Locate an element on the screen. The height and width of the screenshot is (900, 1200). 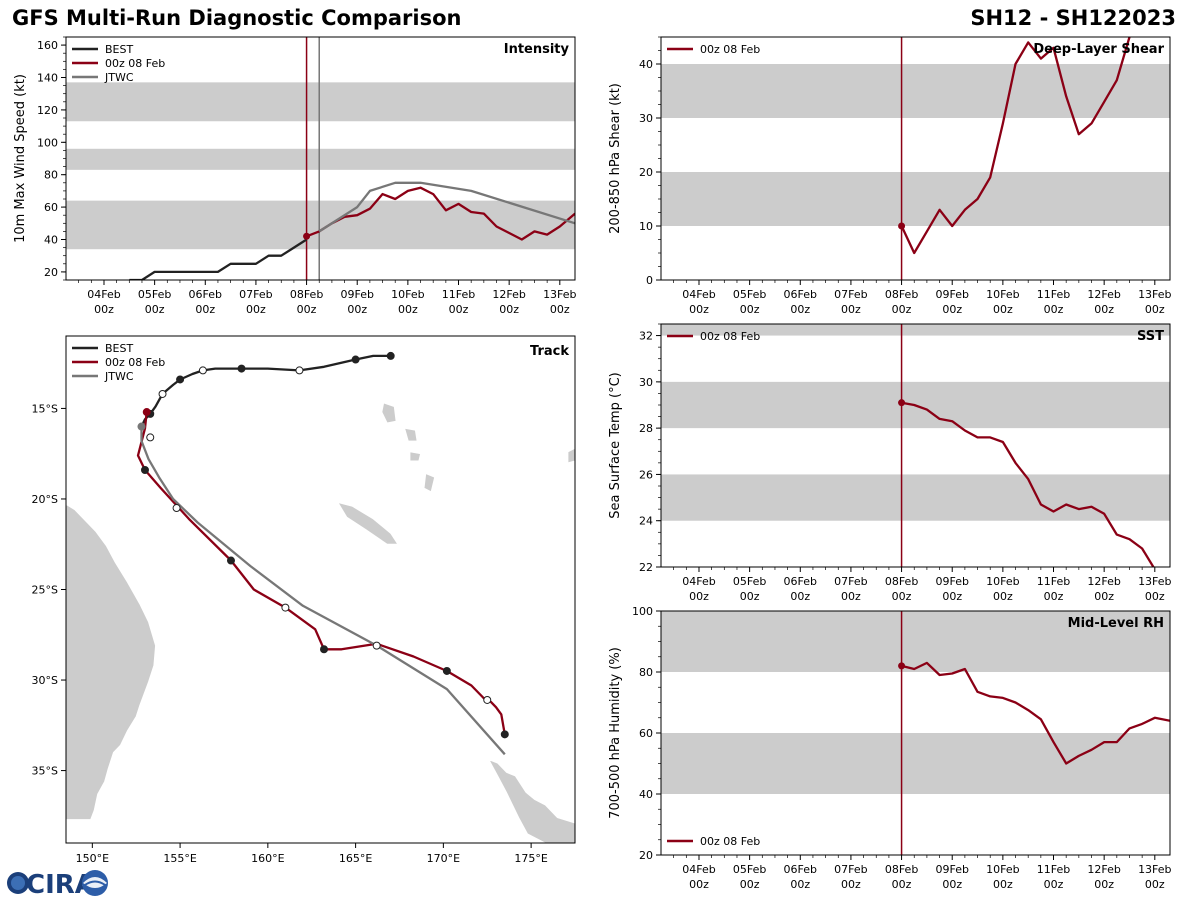
lat-tick-label: 15°S is located at coordinates (45, 408).